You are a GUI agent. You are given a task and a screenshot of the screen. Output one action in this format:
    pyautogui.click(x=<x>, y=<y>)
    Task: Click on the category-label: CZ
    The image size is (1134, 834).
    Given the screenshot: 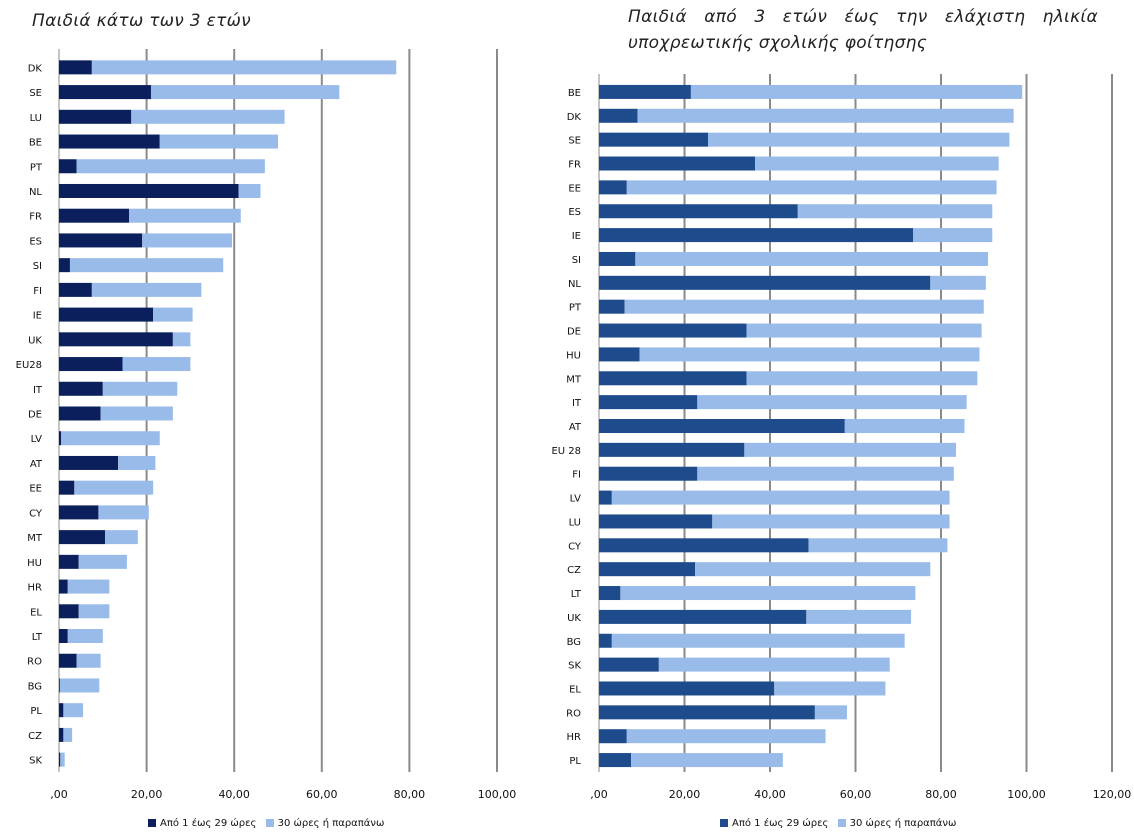 What is the action you would take?
    pyautogui.click(x=35, y=736)
    